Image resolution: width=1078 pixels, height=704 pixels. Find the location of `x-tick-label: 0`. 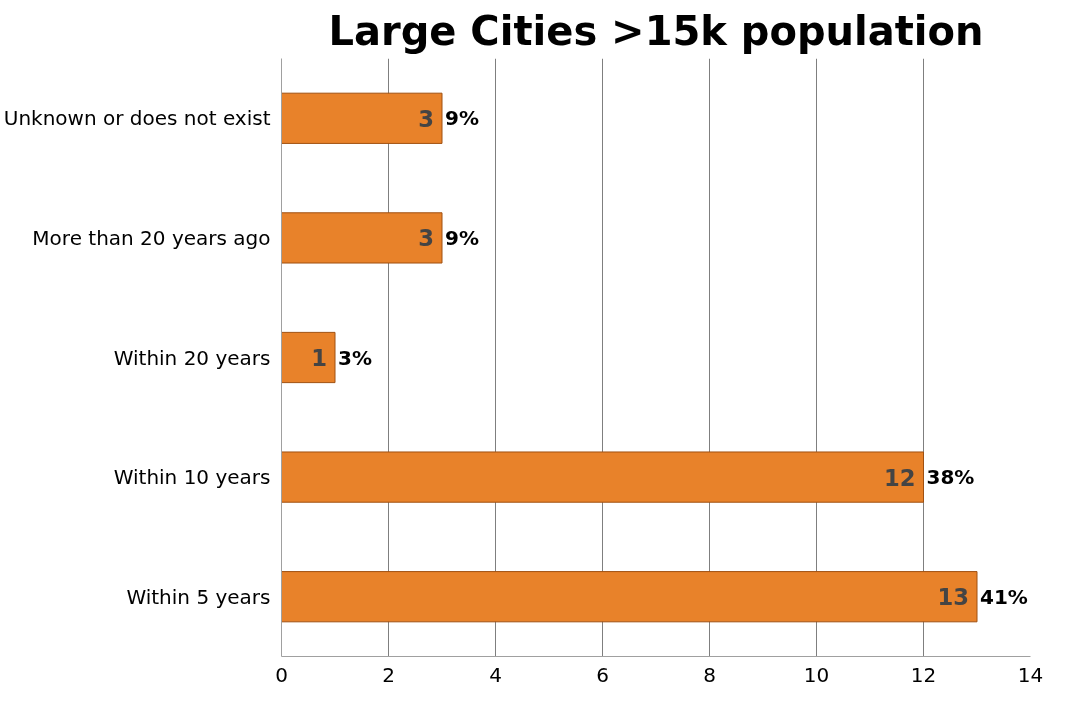

x-tick-label: 0 is located at coordinates (281, 674).